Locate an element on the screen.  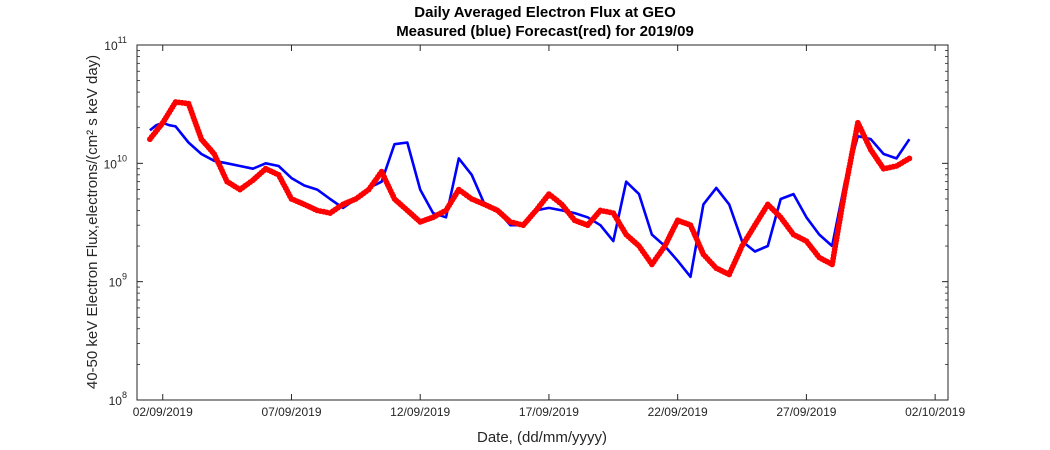
x-axis-label: Date, (dd/mm/yyyy) is located at coordinates (542, 437).